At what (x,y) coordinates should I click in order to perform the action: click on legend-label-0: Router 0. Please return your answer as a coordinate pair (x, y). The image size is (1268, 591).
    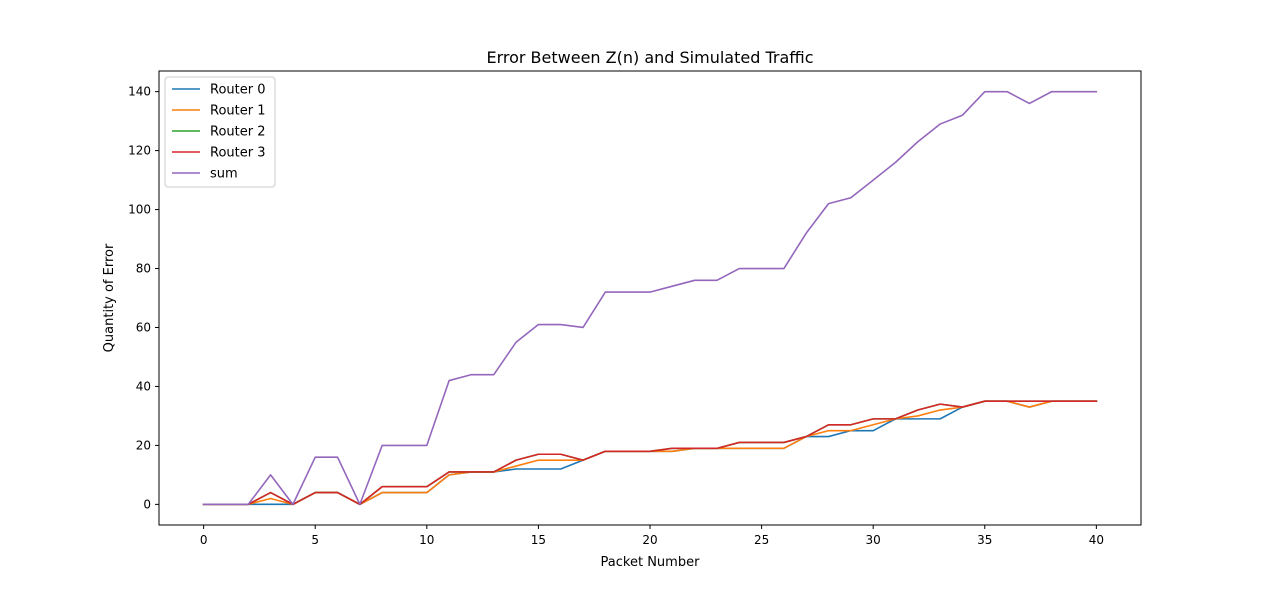
    Looking at the image, I should click on (238, 90).